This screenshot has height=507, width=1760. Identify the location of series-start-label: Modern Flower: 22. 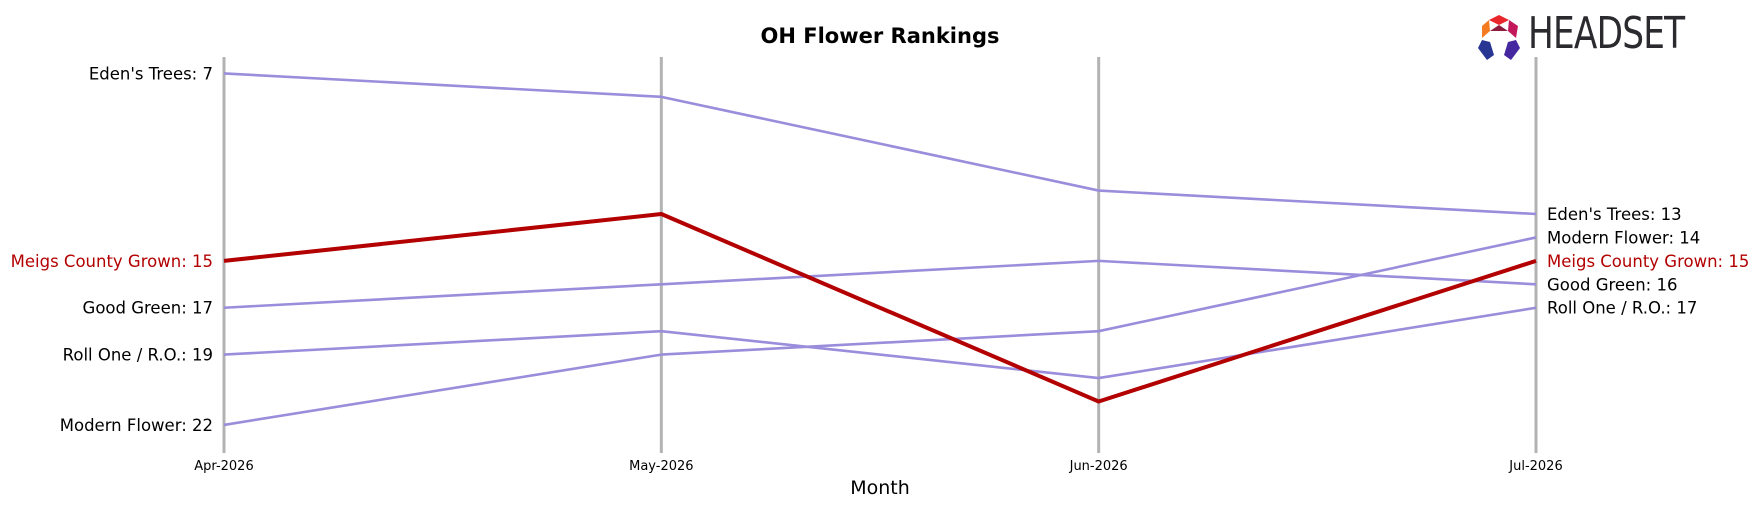
(136, 425).